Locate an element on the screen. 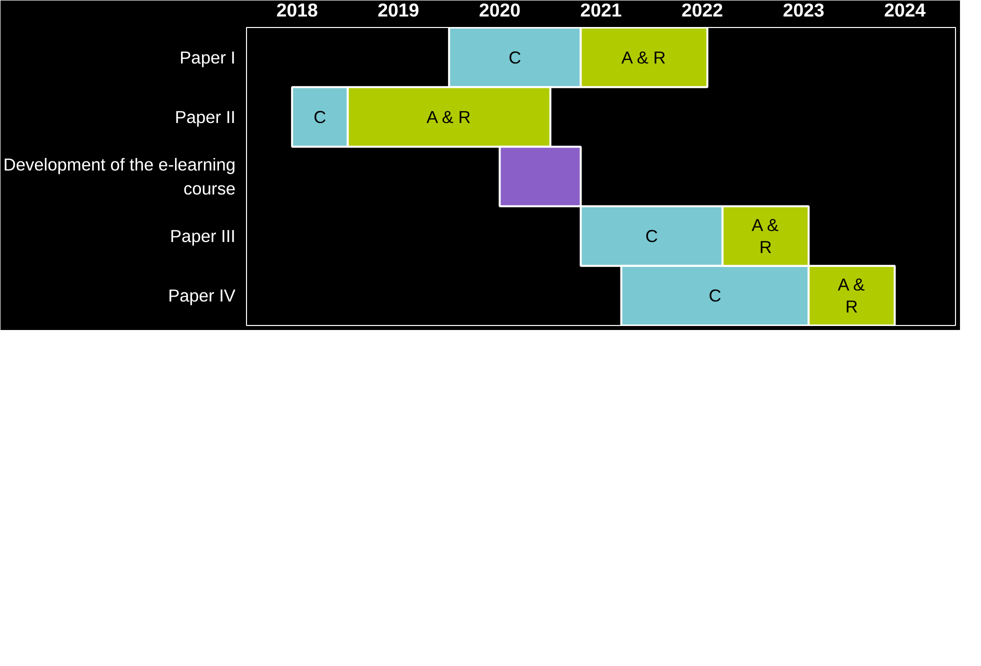 The width and height of the screenshot is (981, 666). x-tick-label: 2022 is located at coordinates (703, 10).